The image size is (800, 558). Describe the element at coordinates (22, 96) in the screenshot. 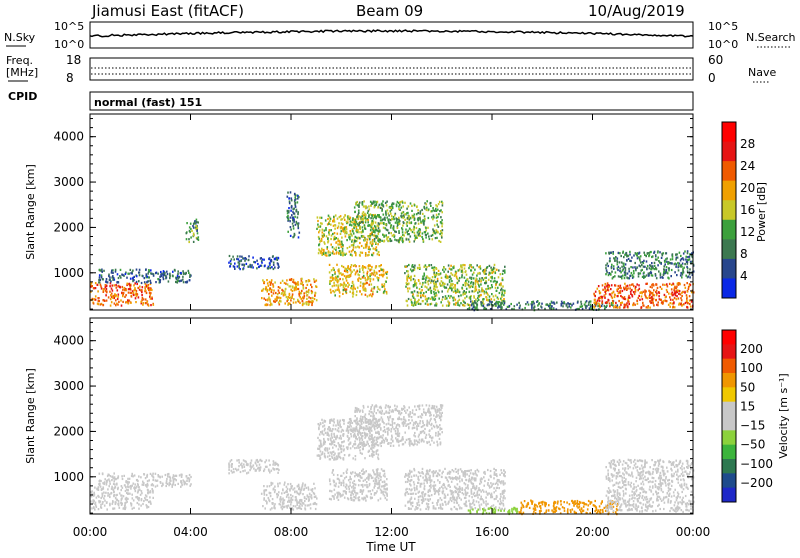

I see `cpid-label: CPID` at that location.